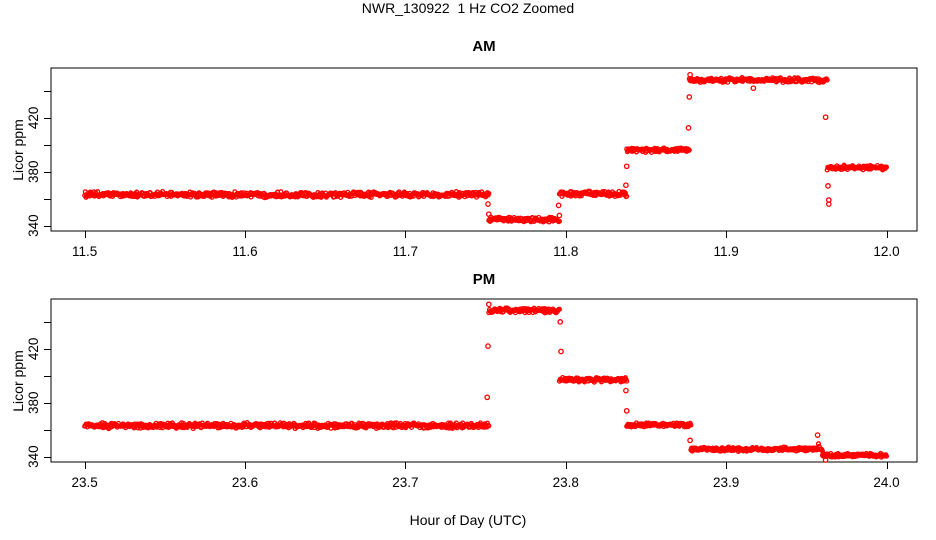 The image size is (936, 540). What do you see at coordinates (85, 482) in the screenshot?
I see `x-tick-label: 23.5` at bounding box center [85, 482].